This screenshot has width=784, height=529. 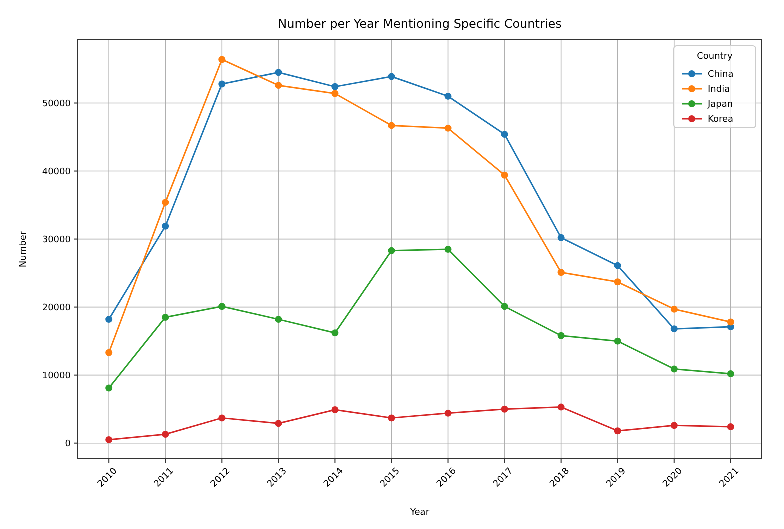 I want to click on y-tick-label: 20000, so click(x=57, y=308).